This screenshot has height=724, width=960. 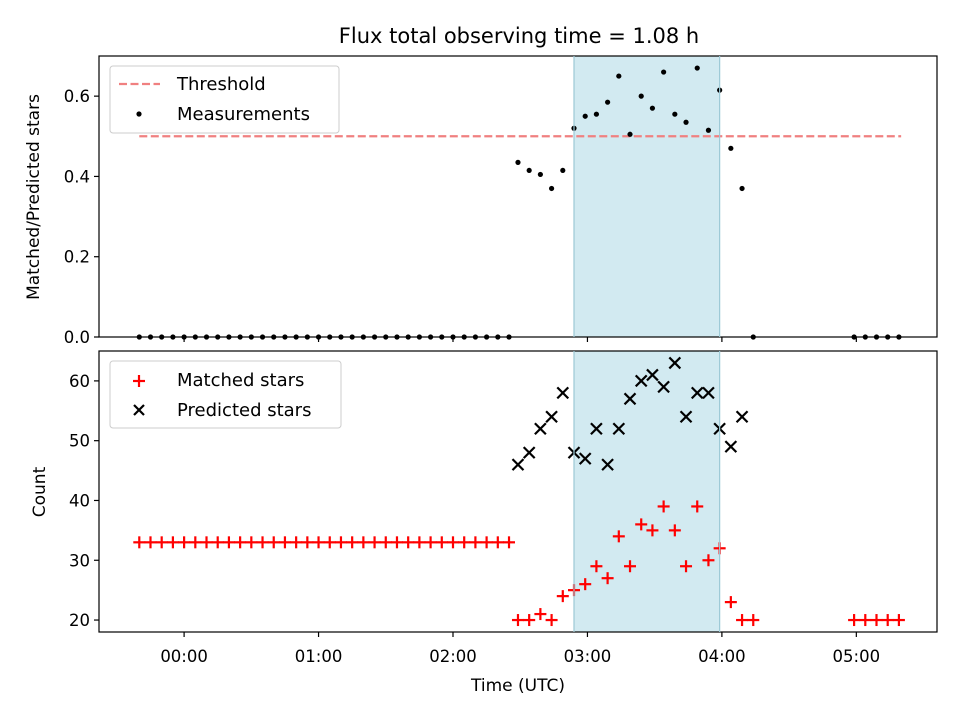 I want to click on top-shaded-region, so click(x=646, y=196).